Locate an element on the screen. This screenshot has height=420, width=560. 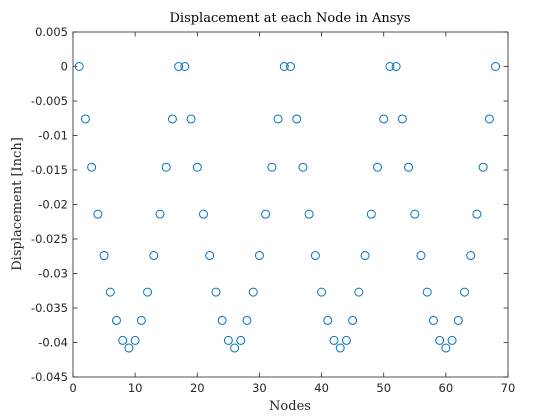
y-tick-label: 0.005 is located at coordinates (51, 32).